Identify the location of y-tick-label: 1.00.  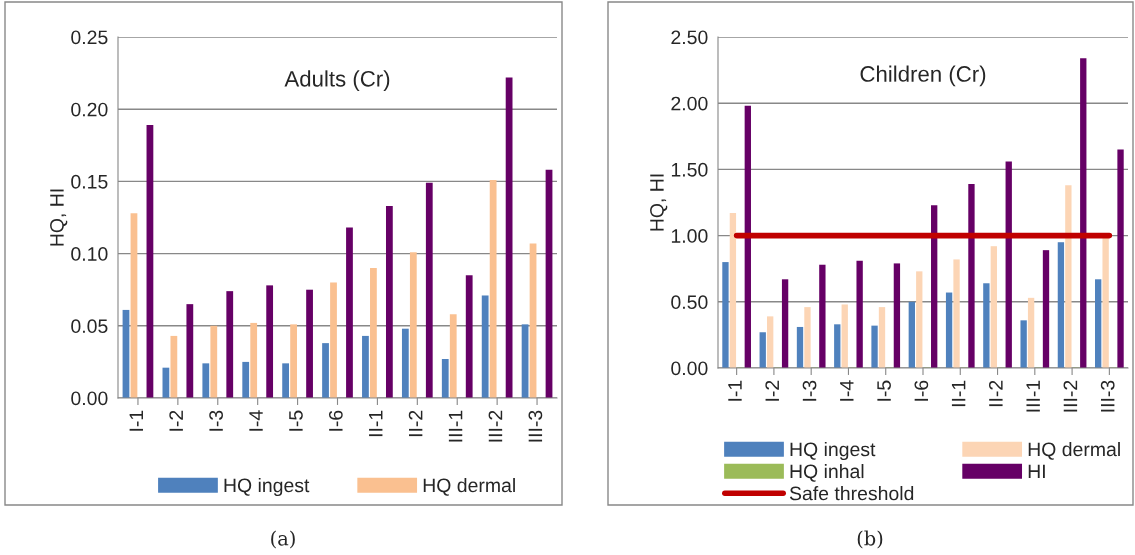
(689, 236).